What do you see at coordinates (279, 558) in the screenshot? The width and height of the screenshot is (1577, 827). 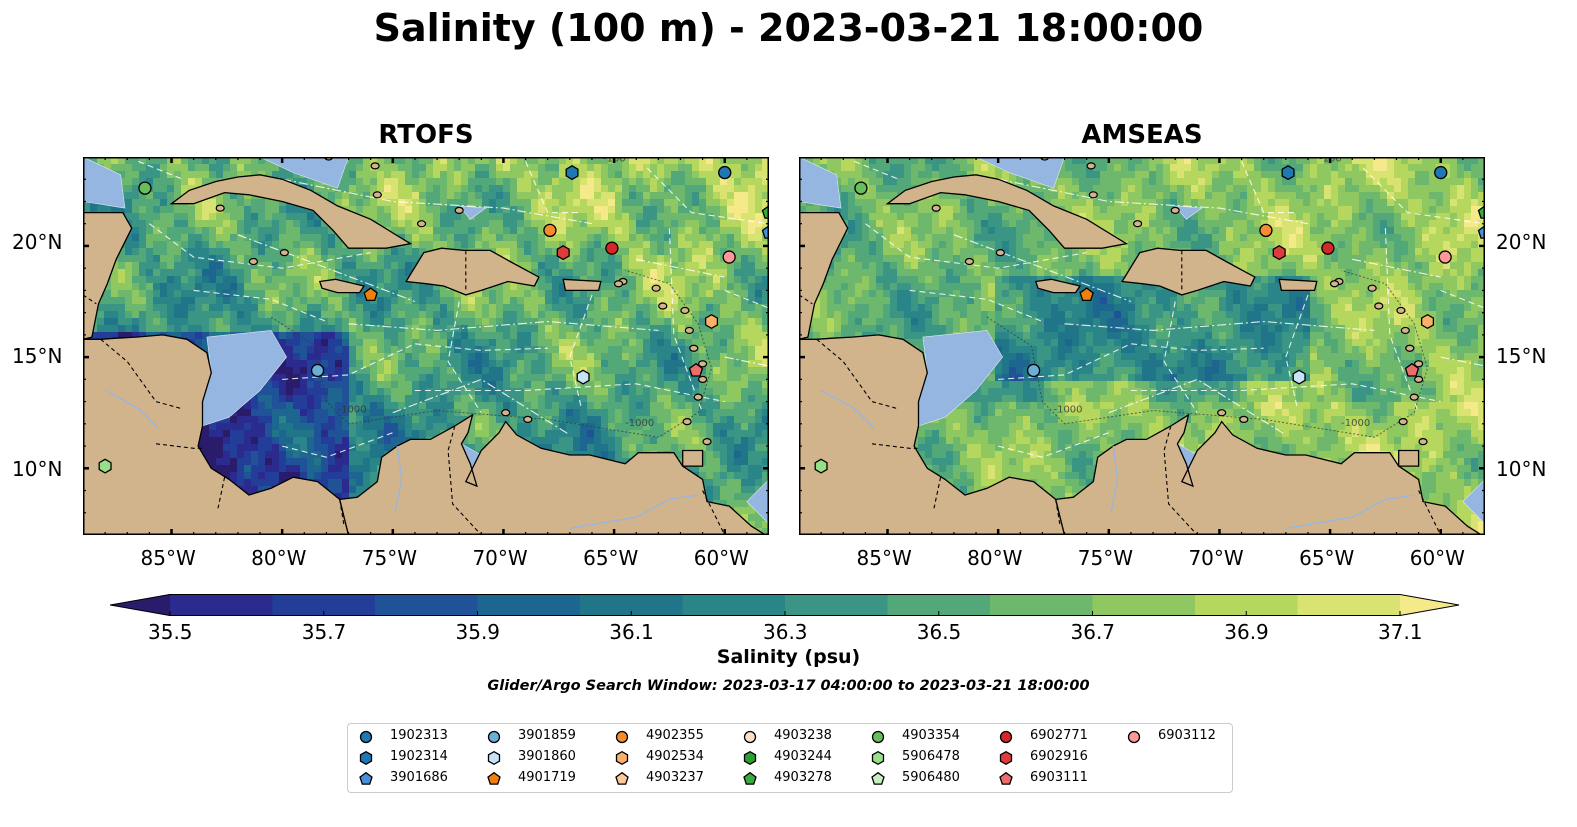 I see `lon-tick-label: 80°W` at bounding box center [279, 558].